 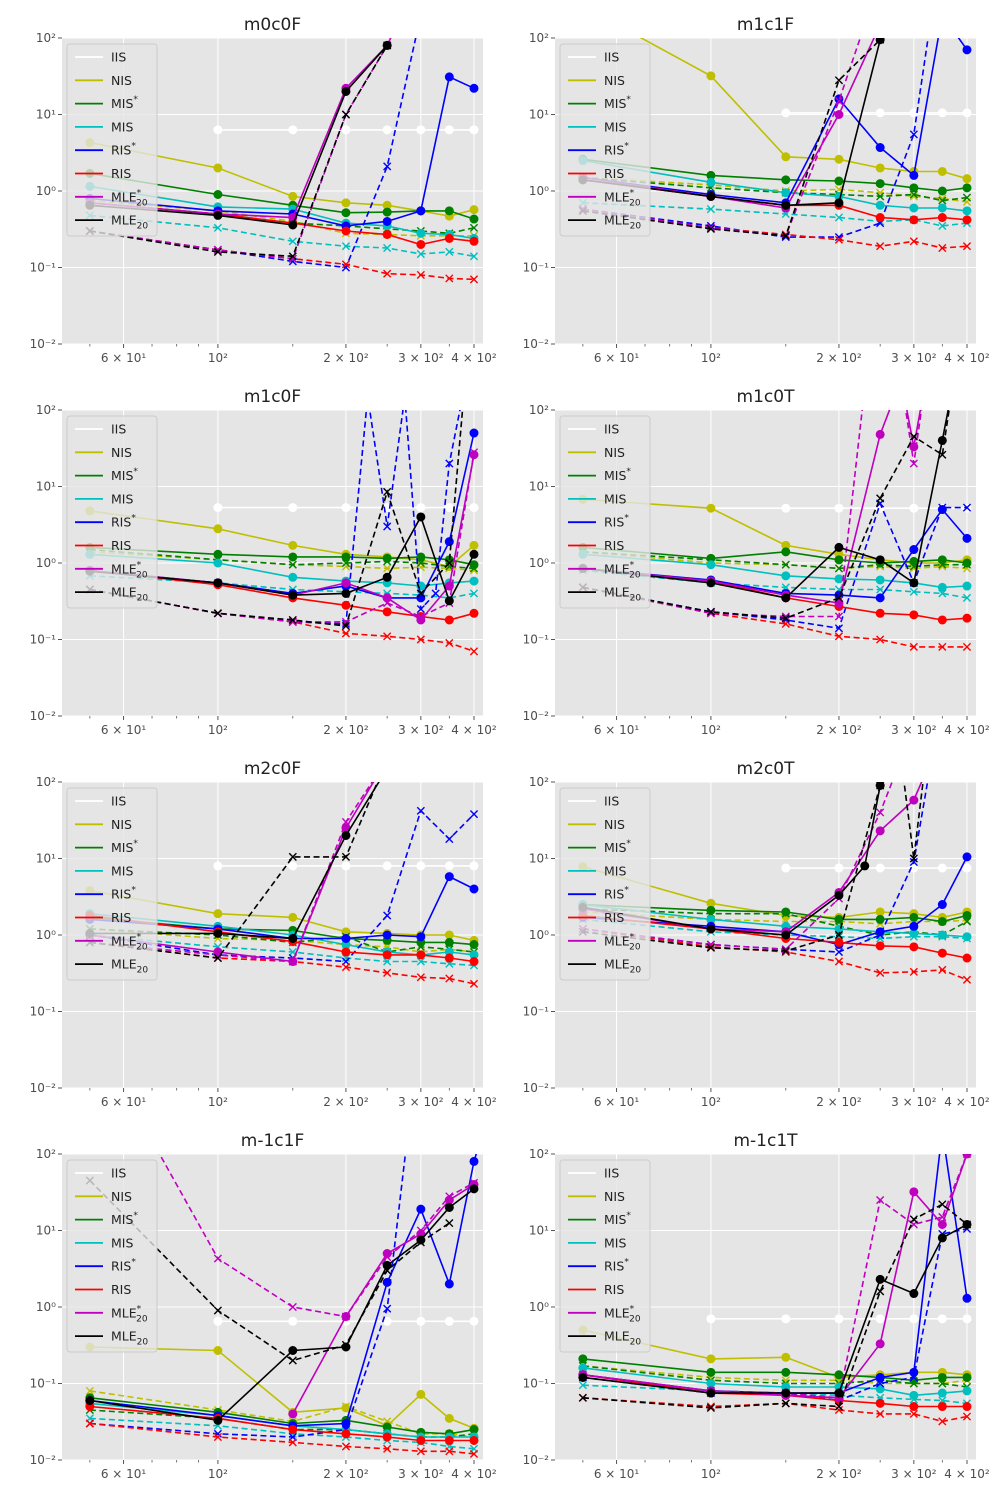 I want to click on legend-label-MISb: MIS, so click(x=615, y=498).